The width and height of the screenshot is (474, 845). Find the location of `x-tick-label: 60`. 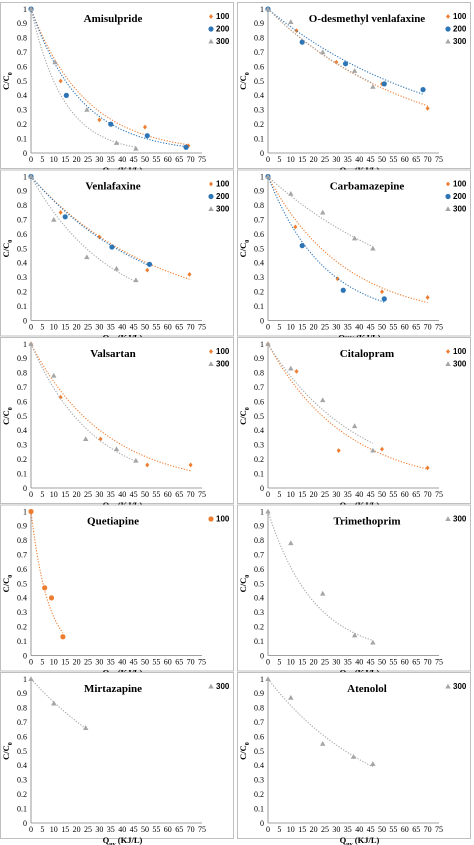

x-tick-label: 60 is located at coordinates (405, 662).